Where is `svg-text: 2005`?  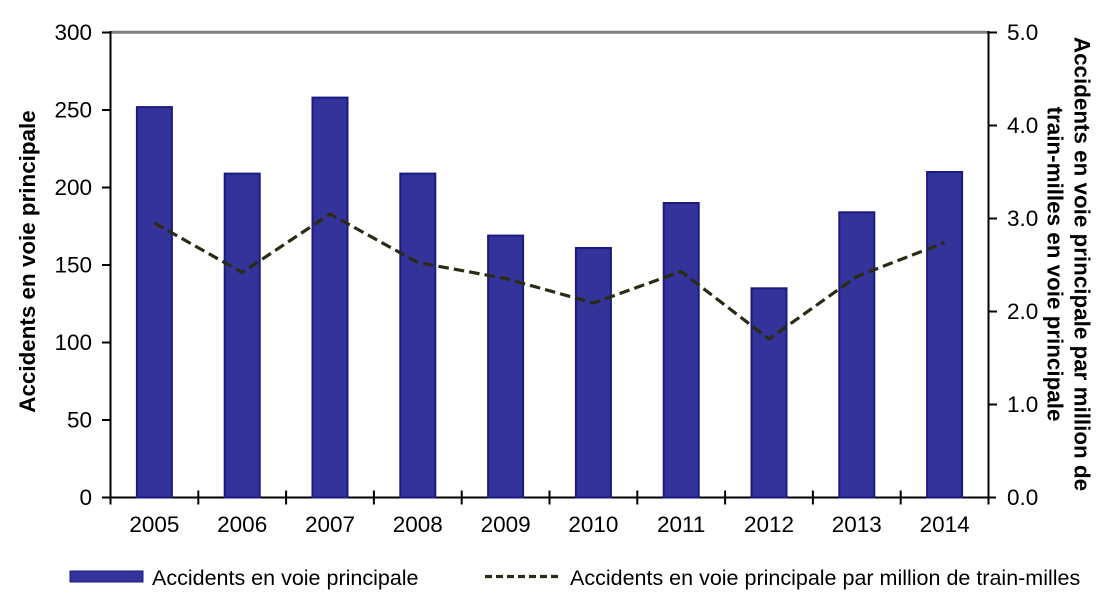 svg-text: 2005 is located at coordinates (154, 524).